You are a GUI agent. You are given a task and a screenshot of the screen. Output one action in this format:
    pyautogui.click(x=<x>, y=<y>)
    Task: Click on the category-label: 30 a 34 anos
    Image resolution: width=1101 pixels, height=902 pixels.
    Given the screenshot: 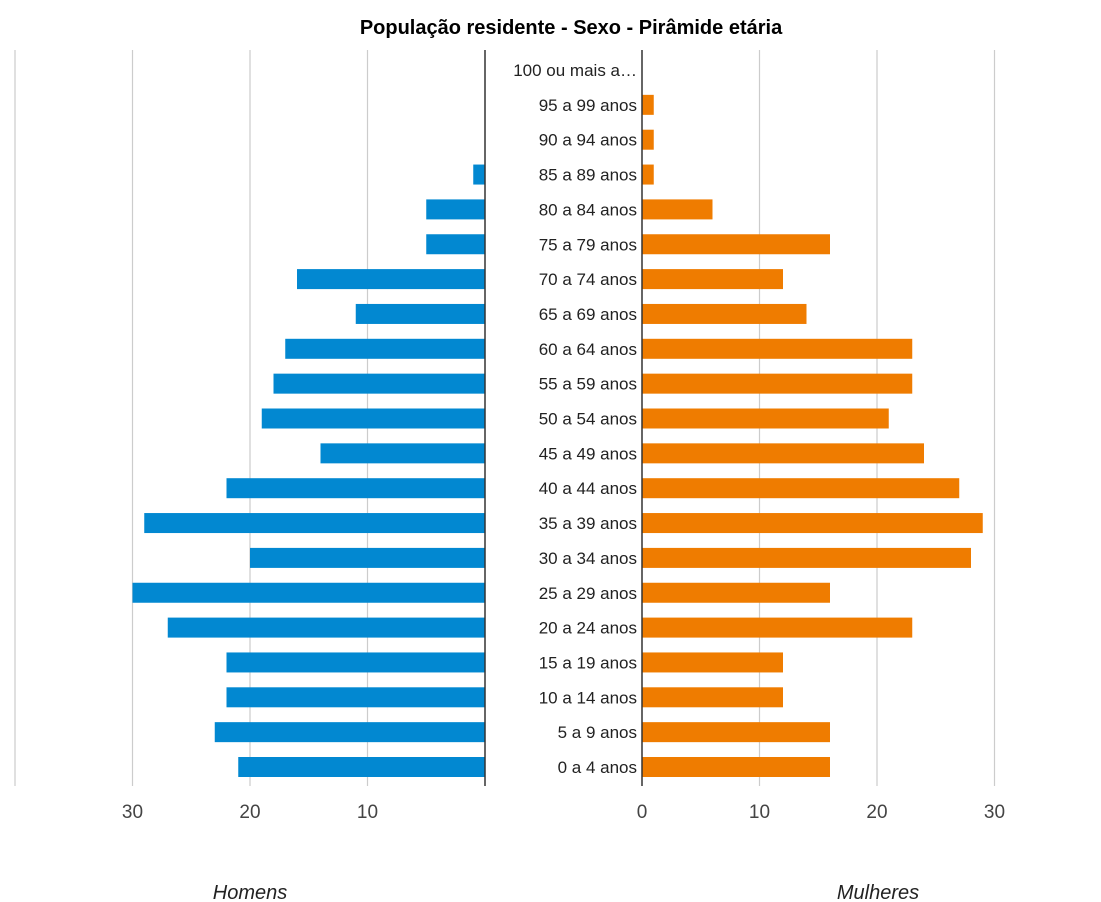 What is the action you would take?
    pyautogui.click(x=588, y=558)
    